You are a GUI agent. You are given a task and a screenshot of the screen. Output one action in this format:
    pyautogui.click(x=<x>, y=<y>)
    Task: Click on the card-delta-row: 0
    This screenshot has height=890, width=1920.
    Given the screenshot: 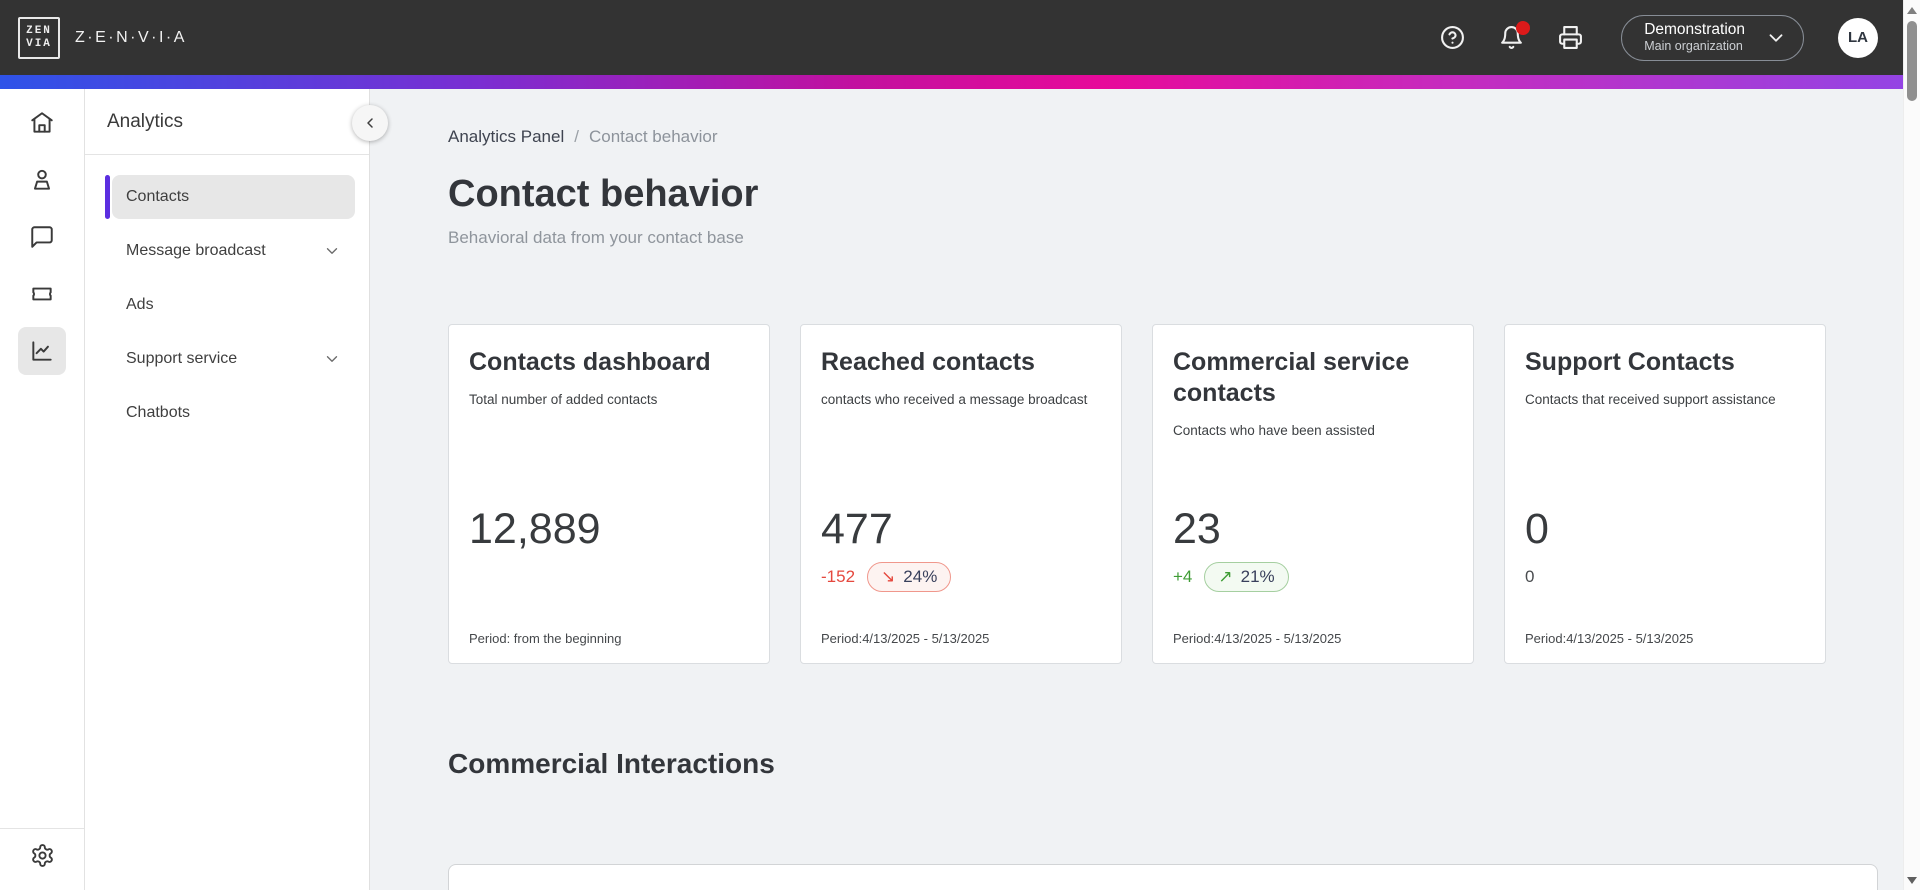 What is the action you would take?
    pyautogui.click(x=1665, y=577)
    